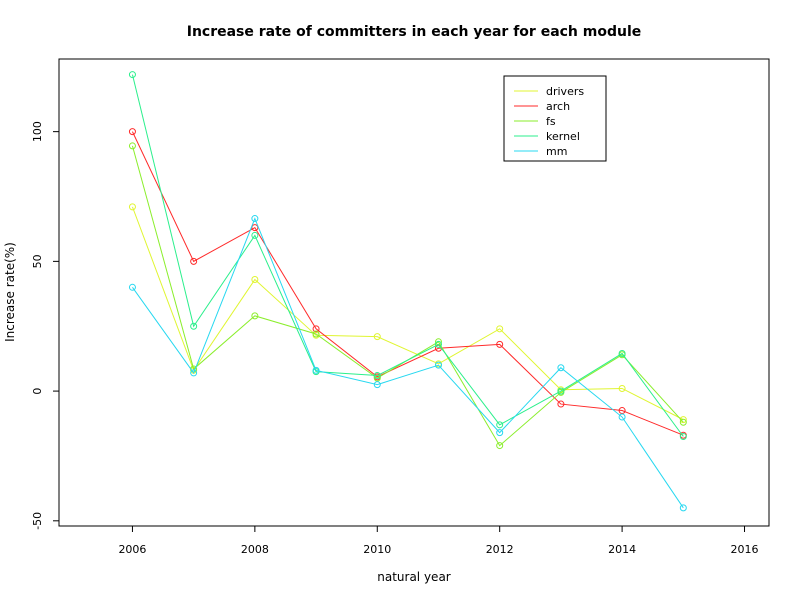 The width and height of the screenshot is (800, 600). I want to click on legend-label-mm: mm, so click(556, 151).